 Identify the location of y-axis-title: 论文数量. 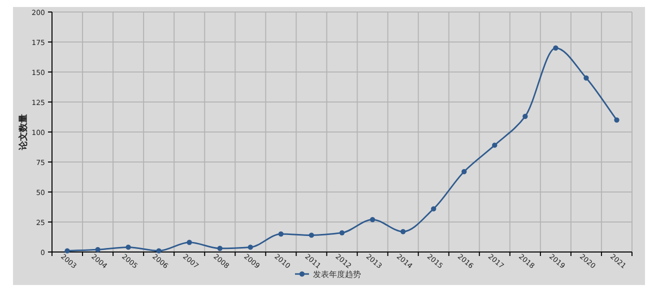
(23, 132).